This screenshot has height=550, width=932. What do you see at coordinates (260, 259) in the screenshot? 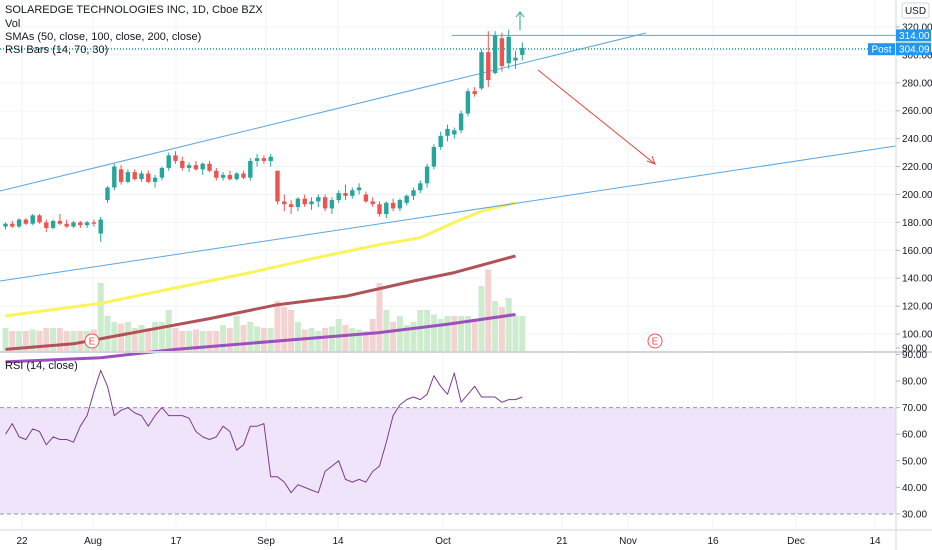
I see `sma50-line` at bounding box center [260, 259].